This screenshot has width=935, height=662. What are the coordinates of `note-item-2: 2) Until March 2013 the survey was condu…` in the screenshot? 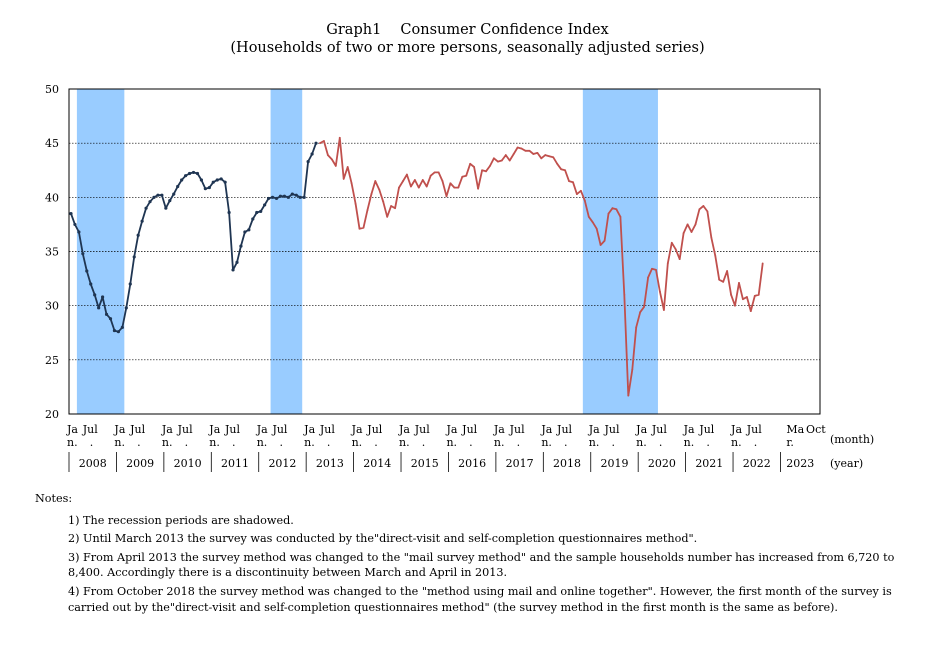 It's located at (383, 539).